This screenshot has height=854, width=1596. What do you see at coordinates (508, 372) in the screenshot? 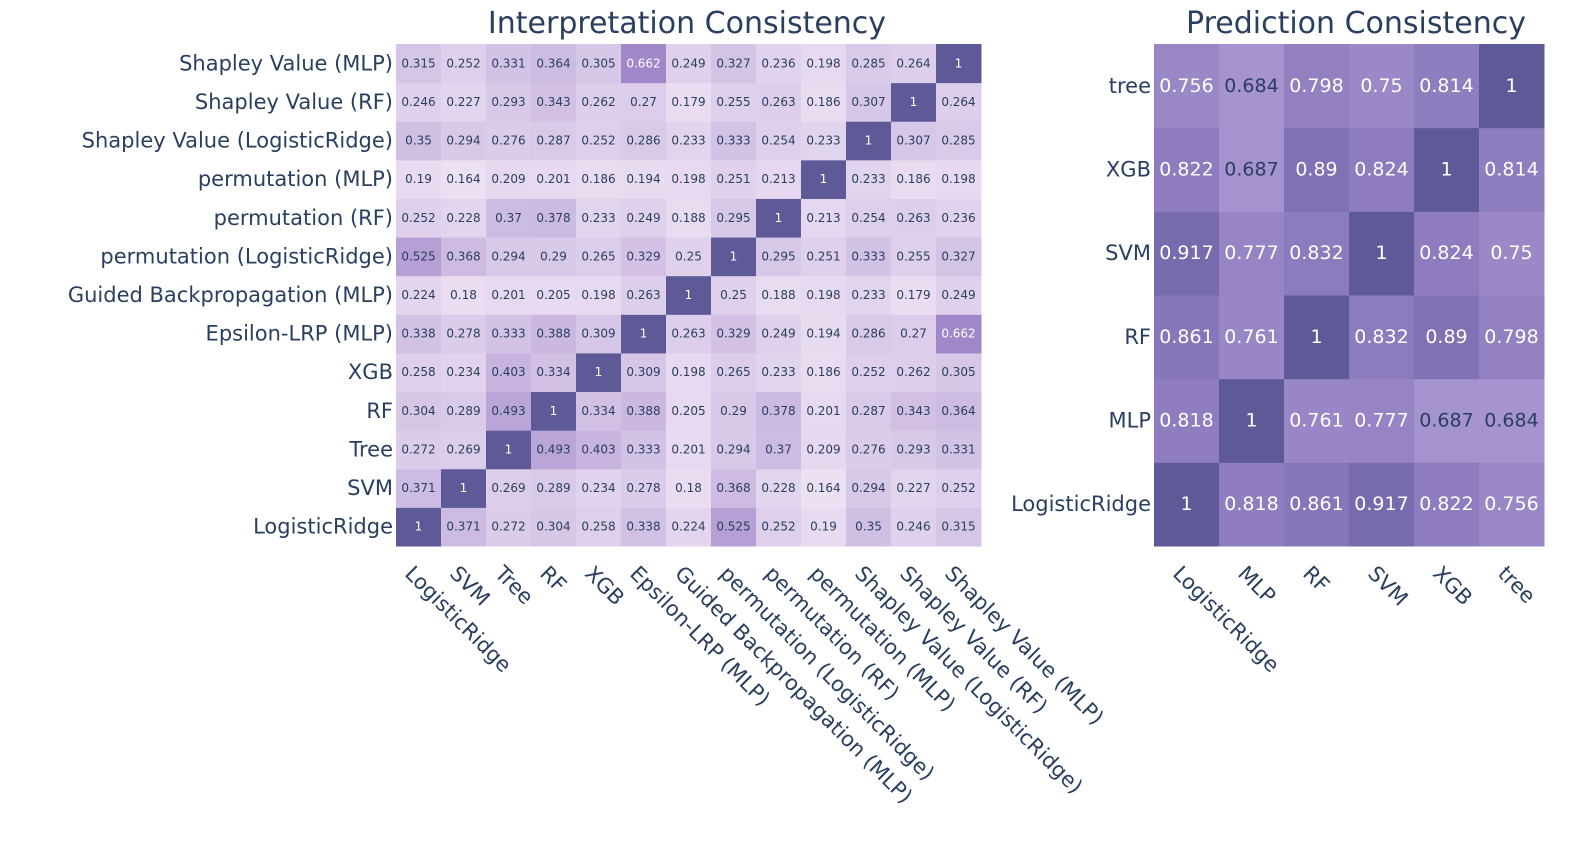
I see `cell-value-label: 0.403` at bounding box center [508, 372].